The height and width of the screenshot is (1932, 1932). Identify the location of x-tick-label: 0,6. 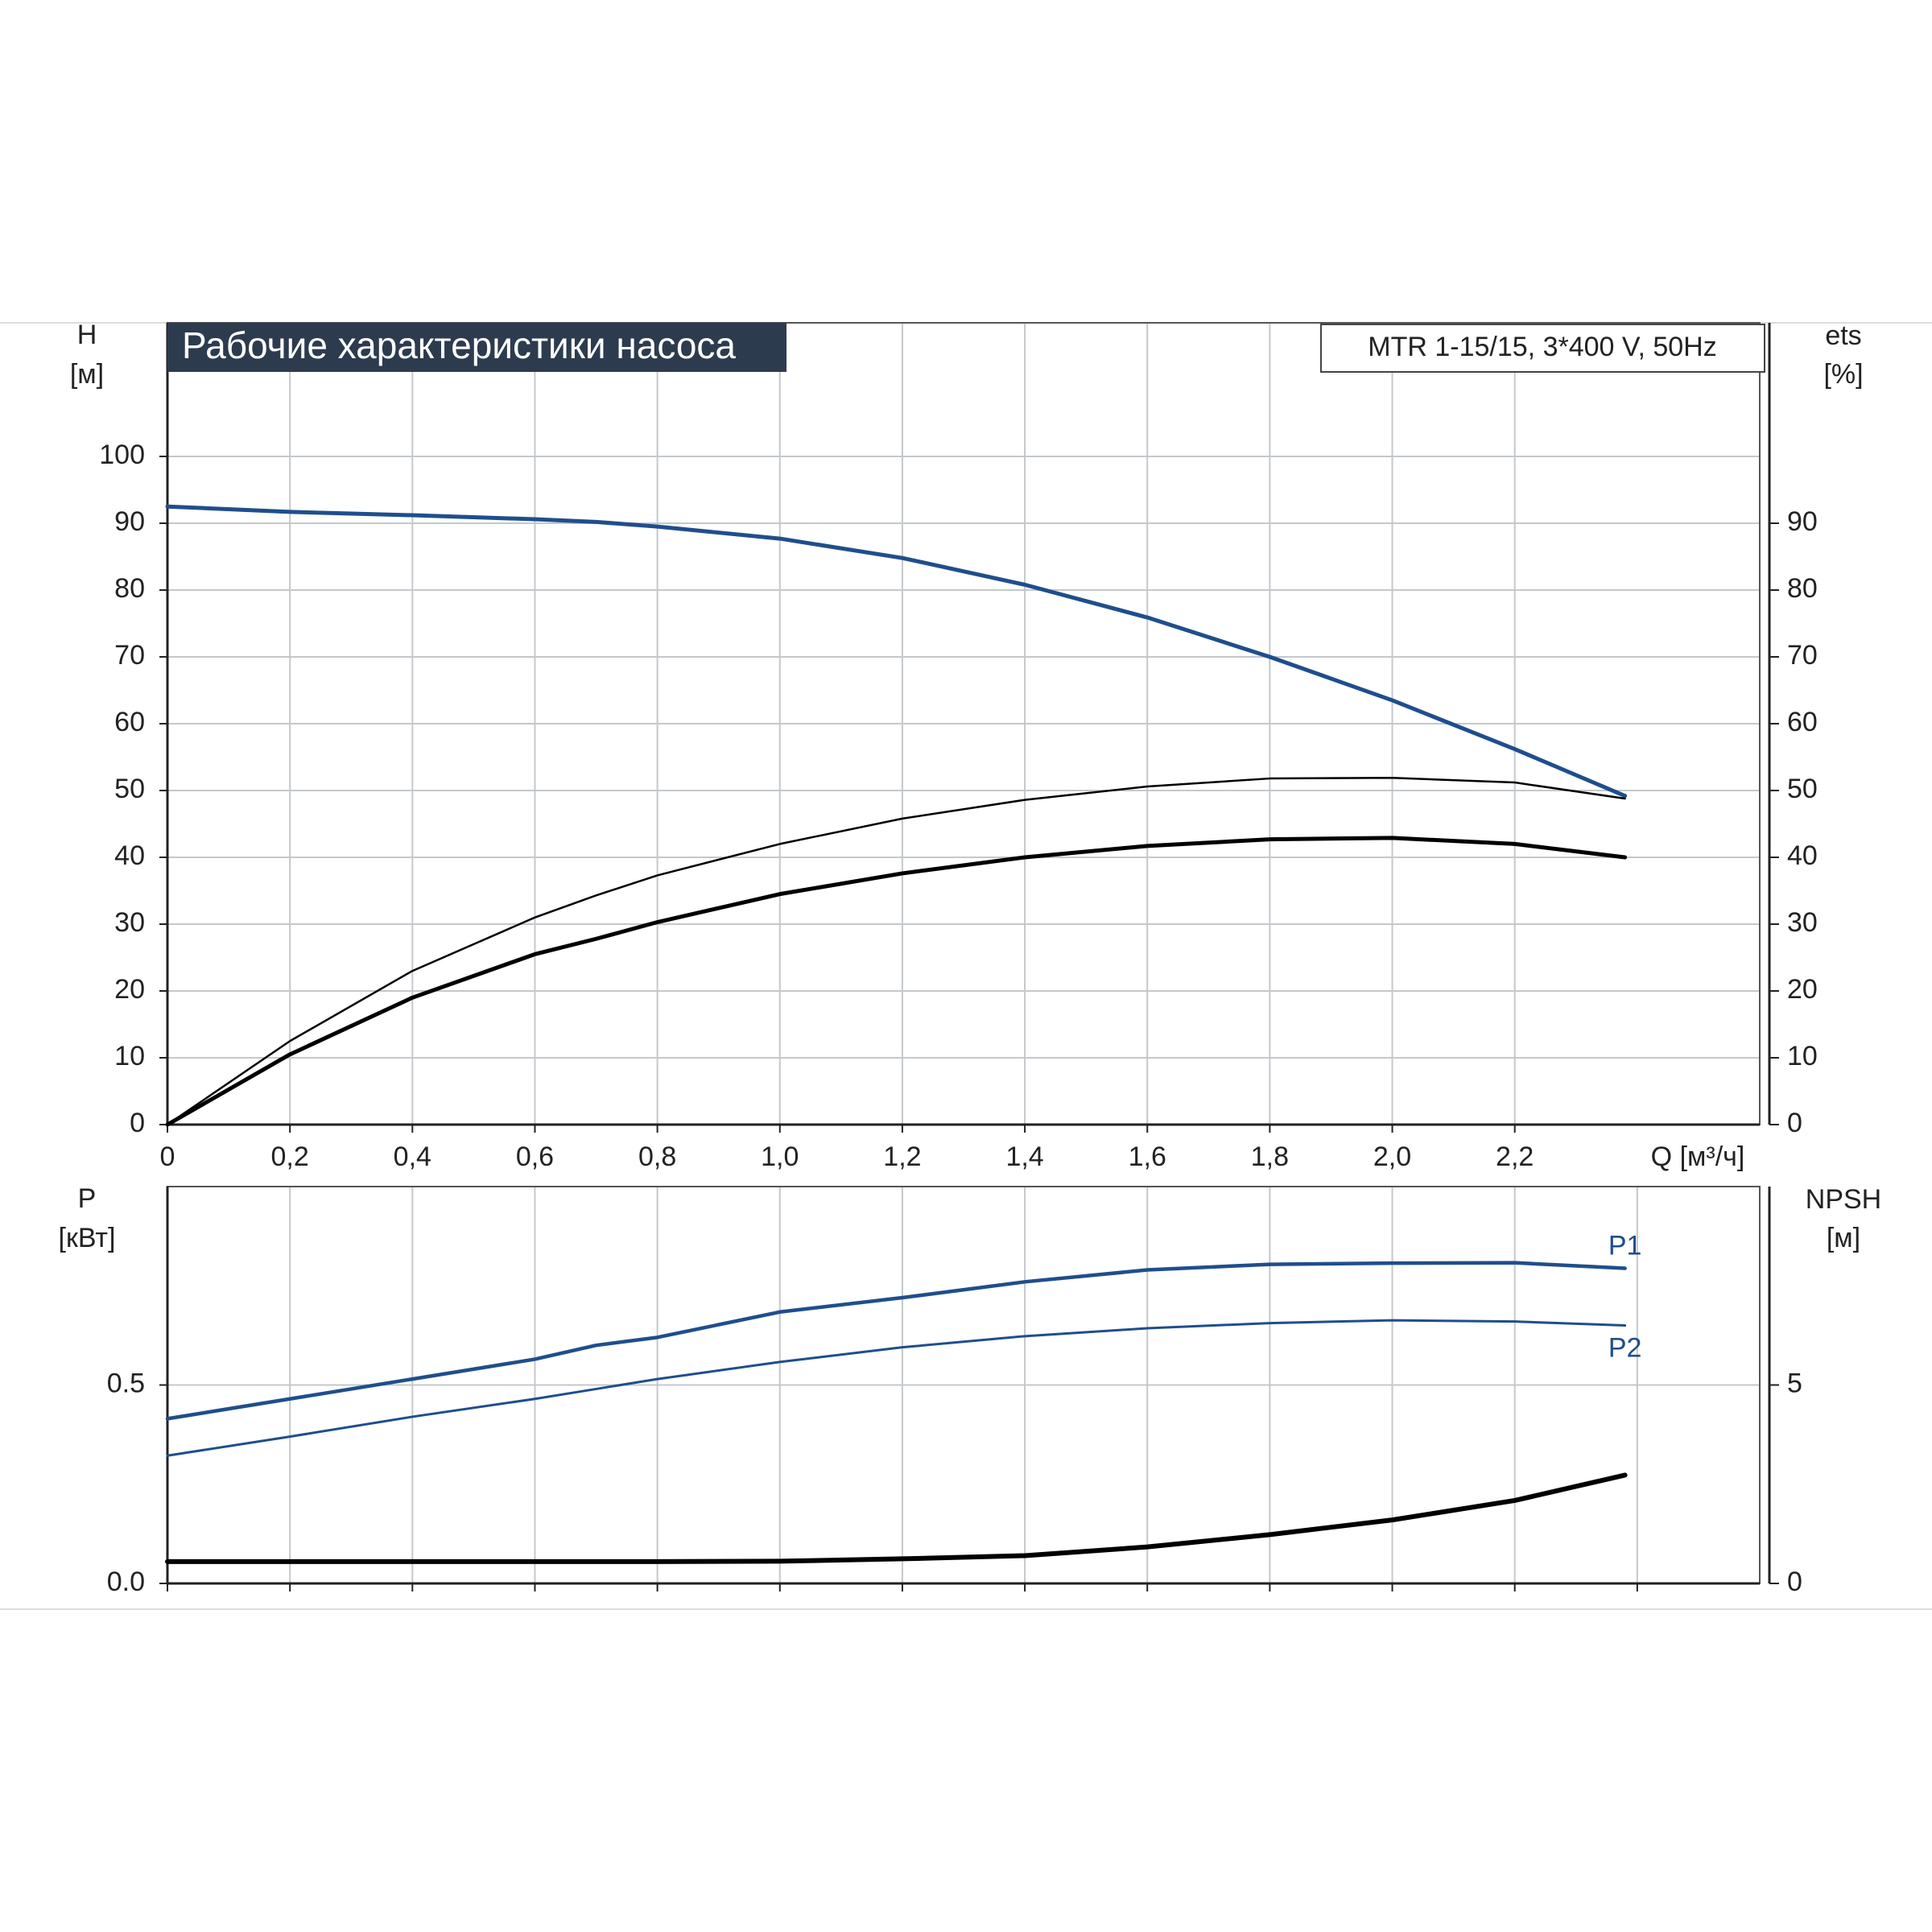
(535, 1156).